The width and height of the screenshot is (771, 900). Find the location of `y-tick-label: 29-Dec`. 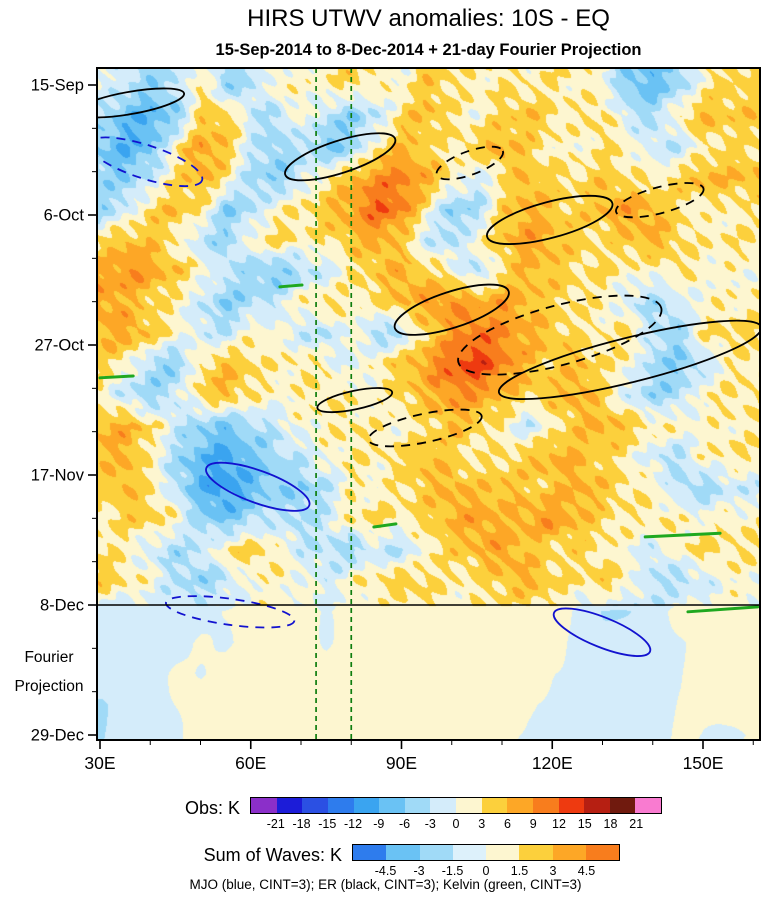

y-tick-label: 29-Dec is located at coordinates (57, 736).